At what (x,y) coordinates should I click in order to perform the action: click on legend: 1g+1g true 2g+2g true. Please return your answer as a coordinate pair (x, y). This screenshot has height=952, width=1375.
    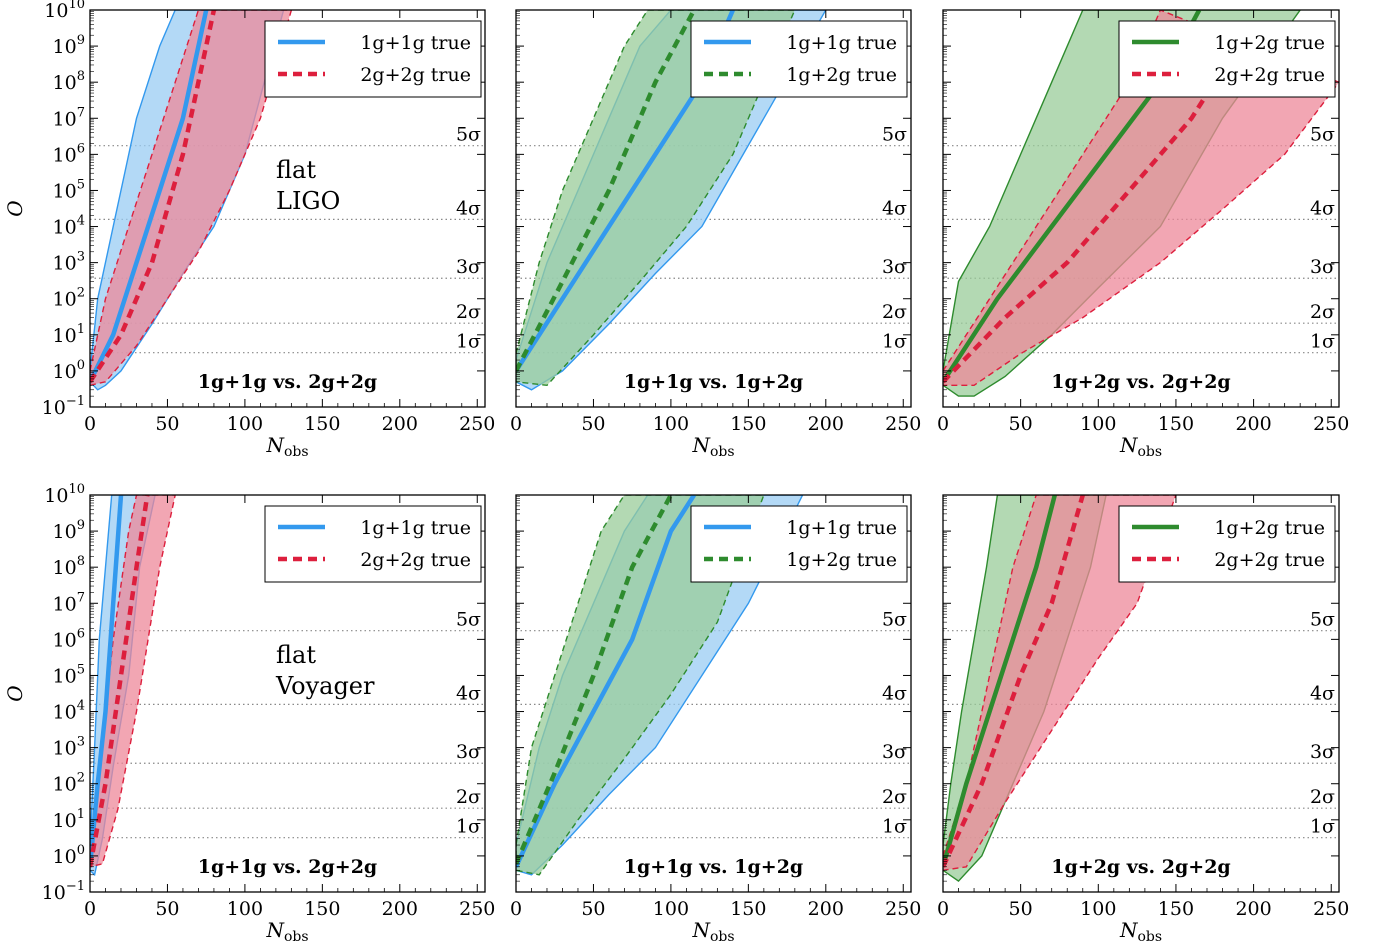
    Looking at the image, I should click on (373, 544).